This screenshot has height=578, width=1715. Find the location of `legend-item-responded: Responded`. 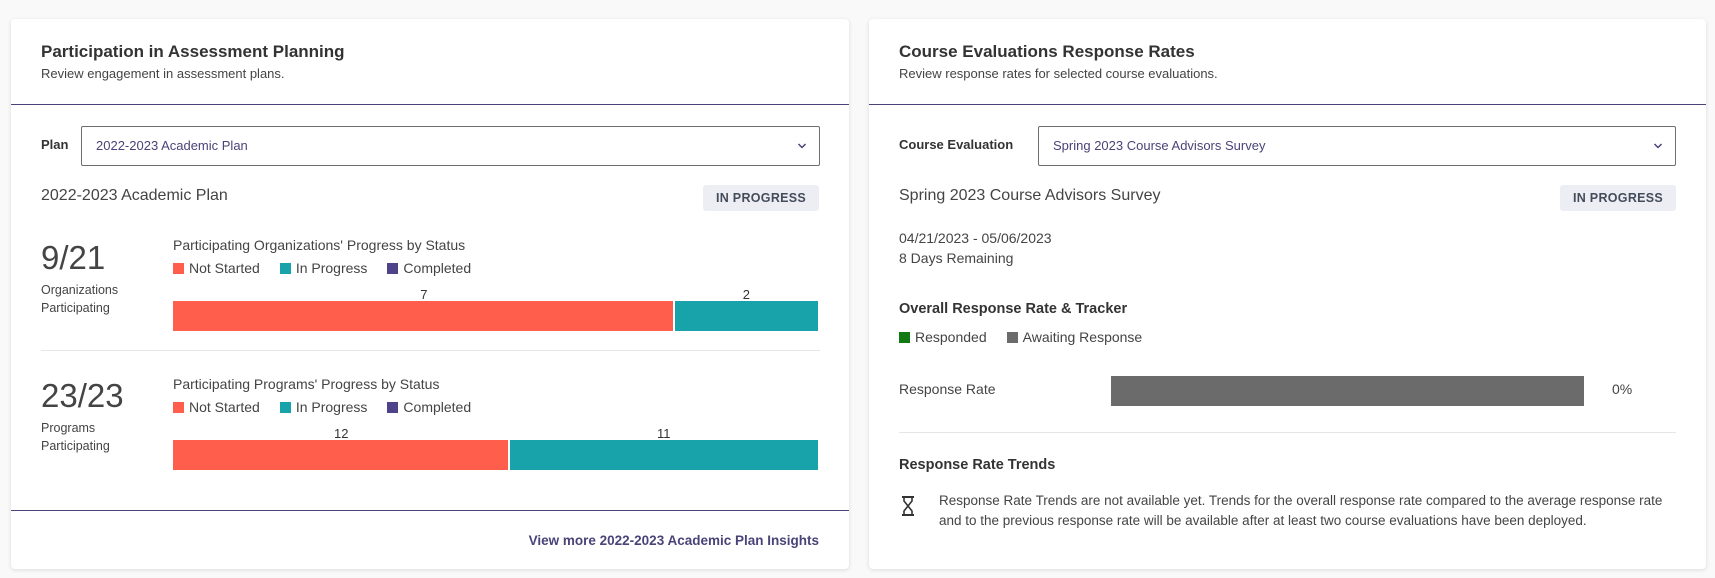

legend-item-responded: Responded is located at coordinates (943, 337).